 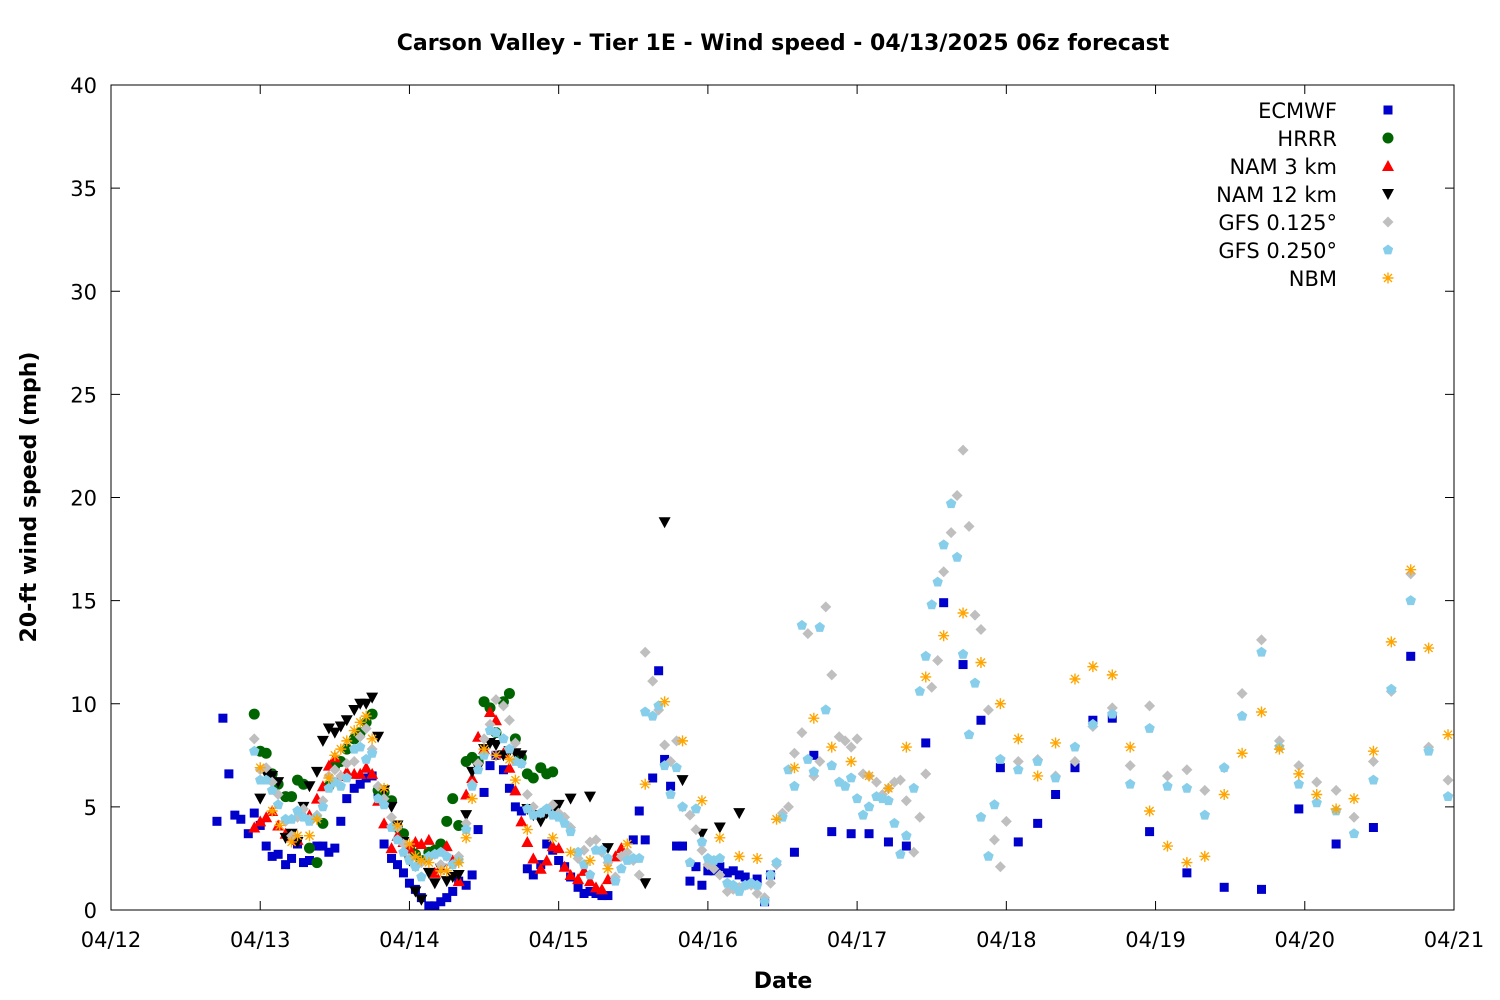 I want to click on y-tick-label: 10, so click(x=83, y=705).